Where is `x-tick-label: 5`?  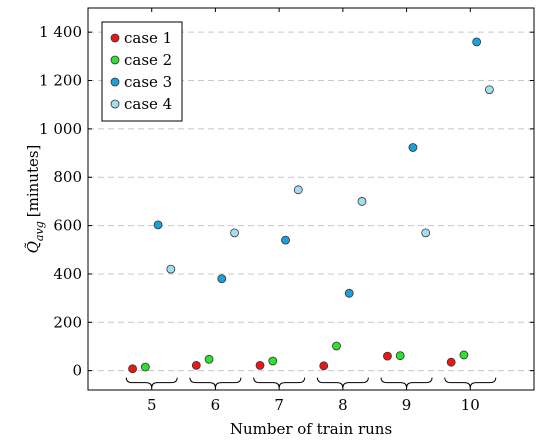
x-tick-label: 5 is located at coordinates (152, 405).